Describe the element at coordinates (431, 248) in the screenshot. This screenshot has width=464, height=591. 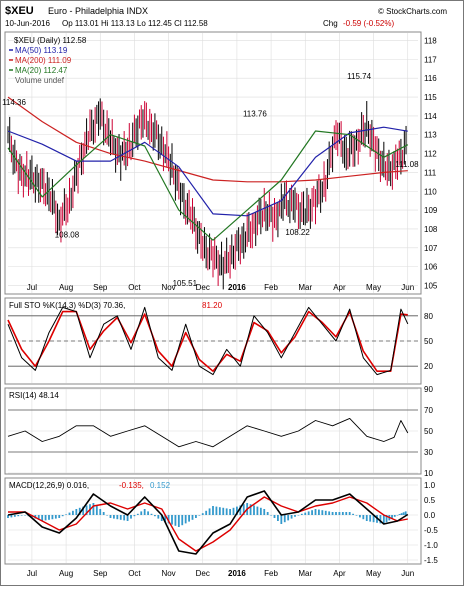
I see `y-tick-label: 107` at that location.